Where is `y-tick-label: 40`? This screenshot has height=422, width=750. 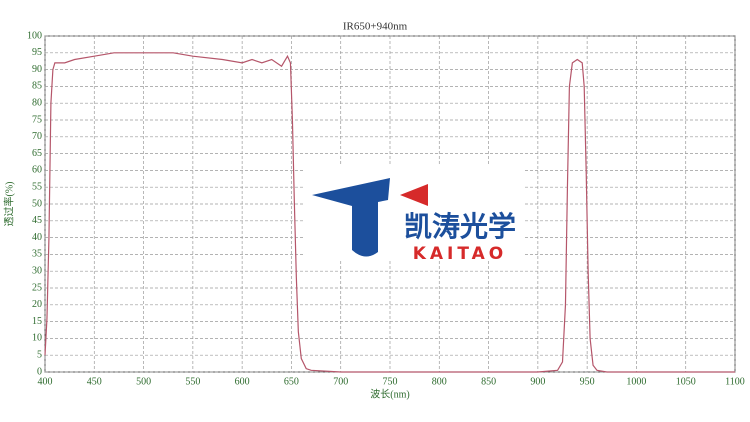 y-tick-label: 40 is located at coordinates (37, 237).